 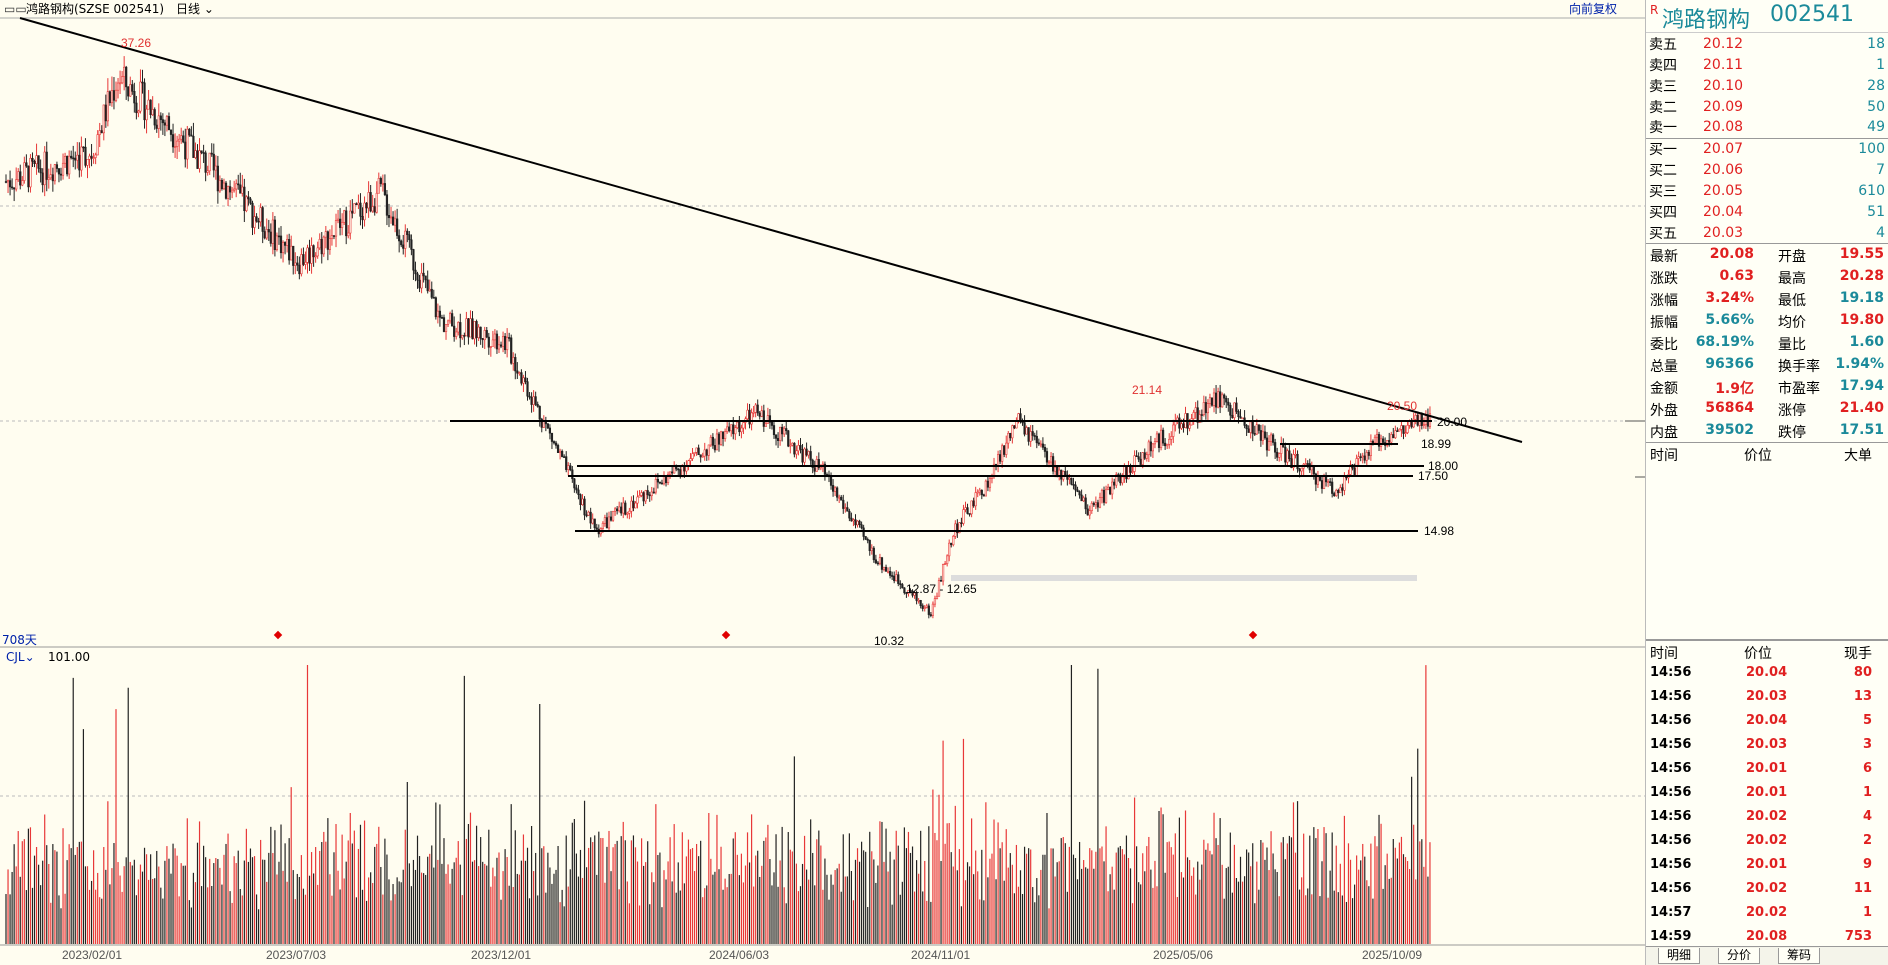 What do you see at coordinates (1880, 232) in the screenshot?
I see `bid-volume: 4` at bounding box center [1880, 232].